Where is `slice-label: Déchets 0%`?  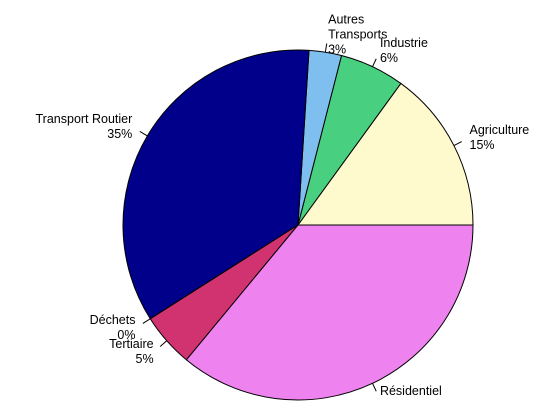 slice-label: Déchets 0% is located at coordinates (113, 328).